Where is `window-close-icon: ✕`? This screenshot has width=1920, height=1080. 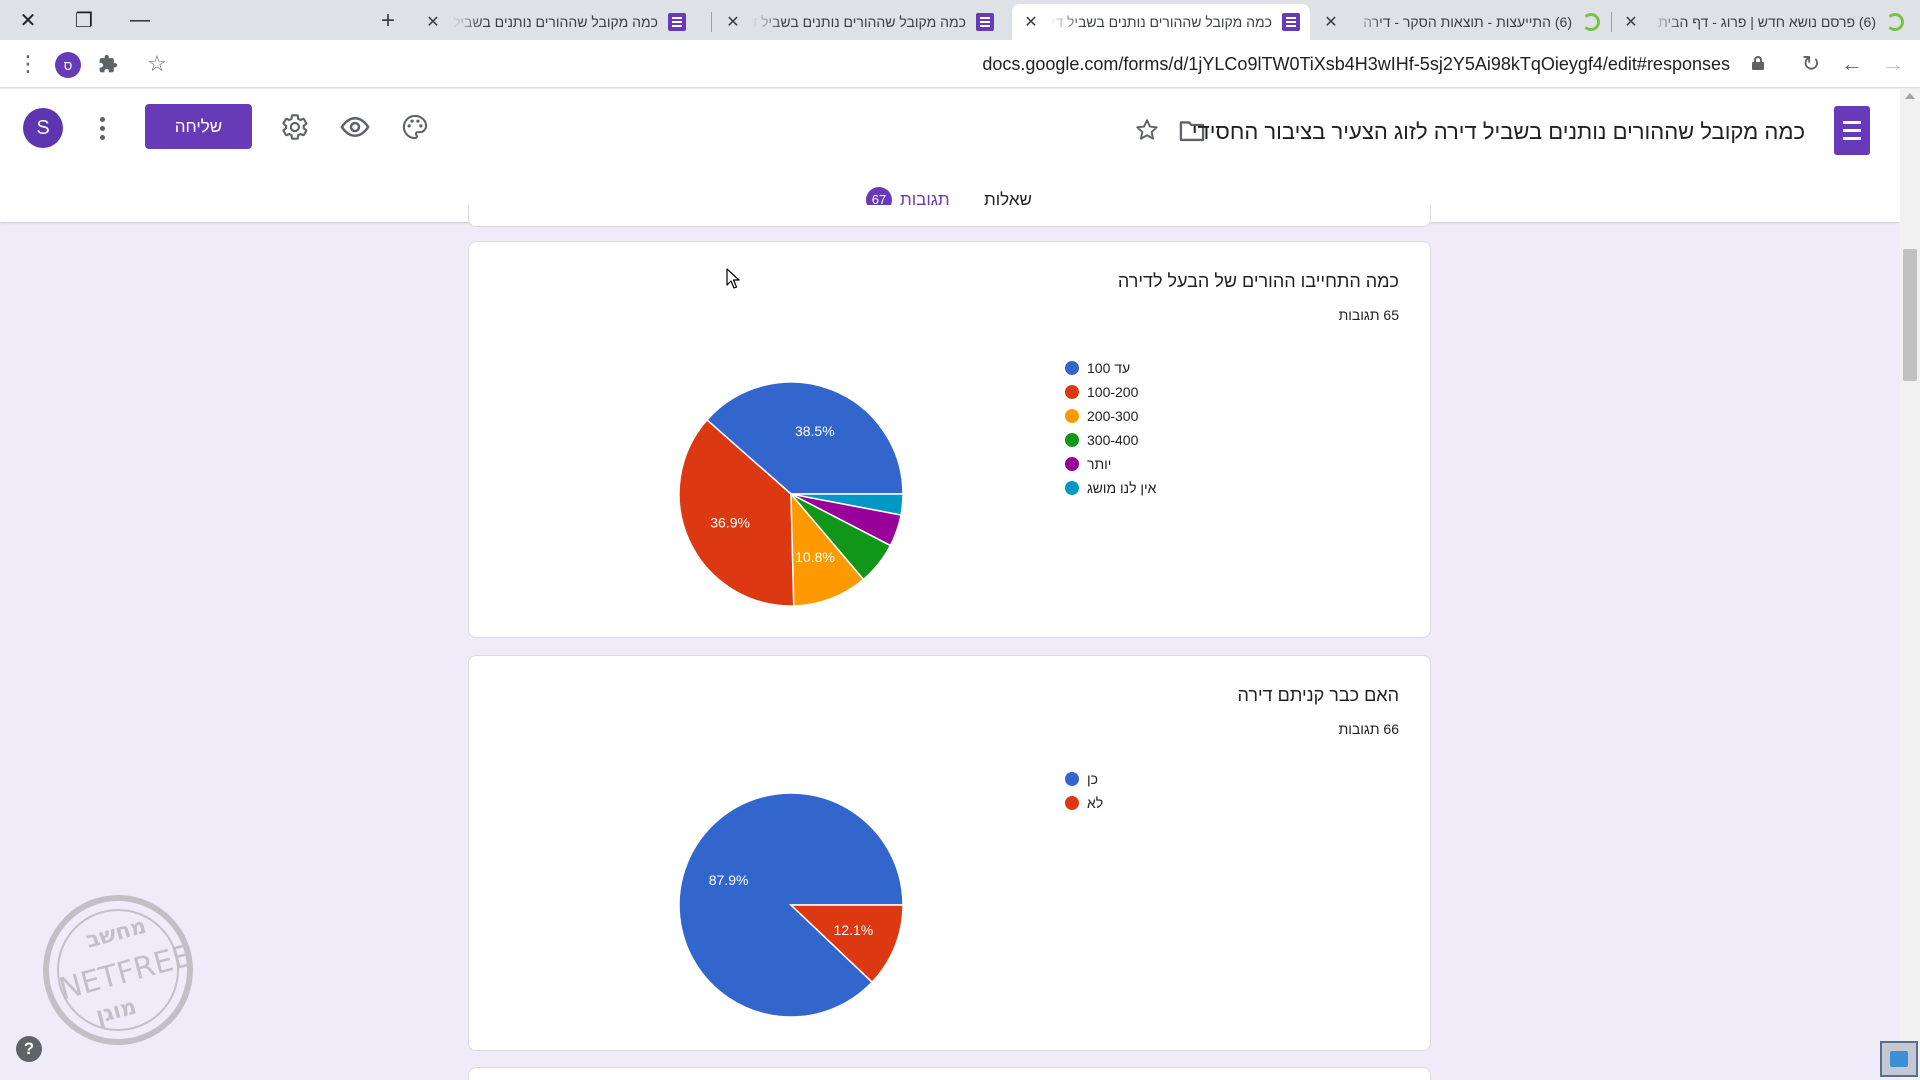 window-close-icon: ✕ is located at coordinates (28, 20).